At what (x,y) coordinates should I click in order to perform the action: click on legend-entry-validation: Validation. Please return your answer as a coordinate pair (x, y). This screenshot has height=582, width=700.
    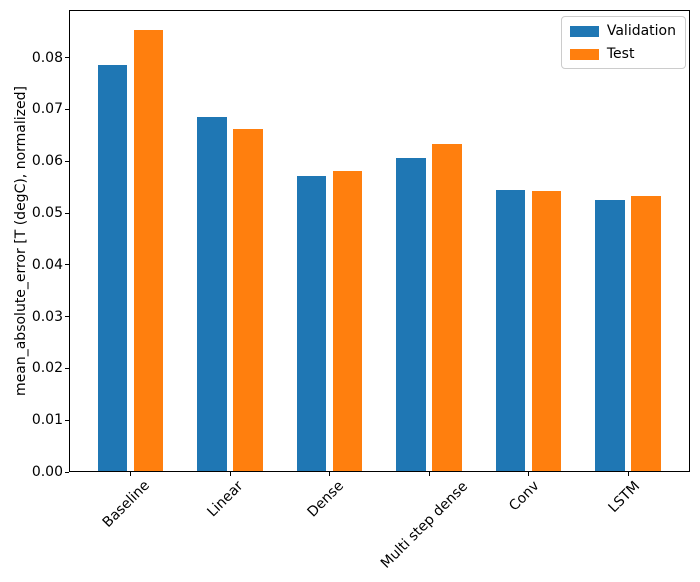
    Looking at the image, I should click on (622, 31).